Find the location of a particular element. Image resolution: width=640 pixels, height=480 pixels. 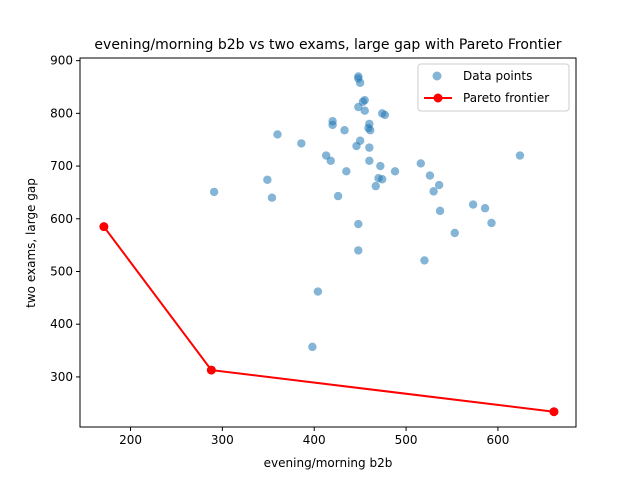

legend-label-pareto-frontier: Pareto frontier is located at coordinates (506, 98).